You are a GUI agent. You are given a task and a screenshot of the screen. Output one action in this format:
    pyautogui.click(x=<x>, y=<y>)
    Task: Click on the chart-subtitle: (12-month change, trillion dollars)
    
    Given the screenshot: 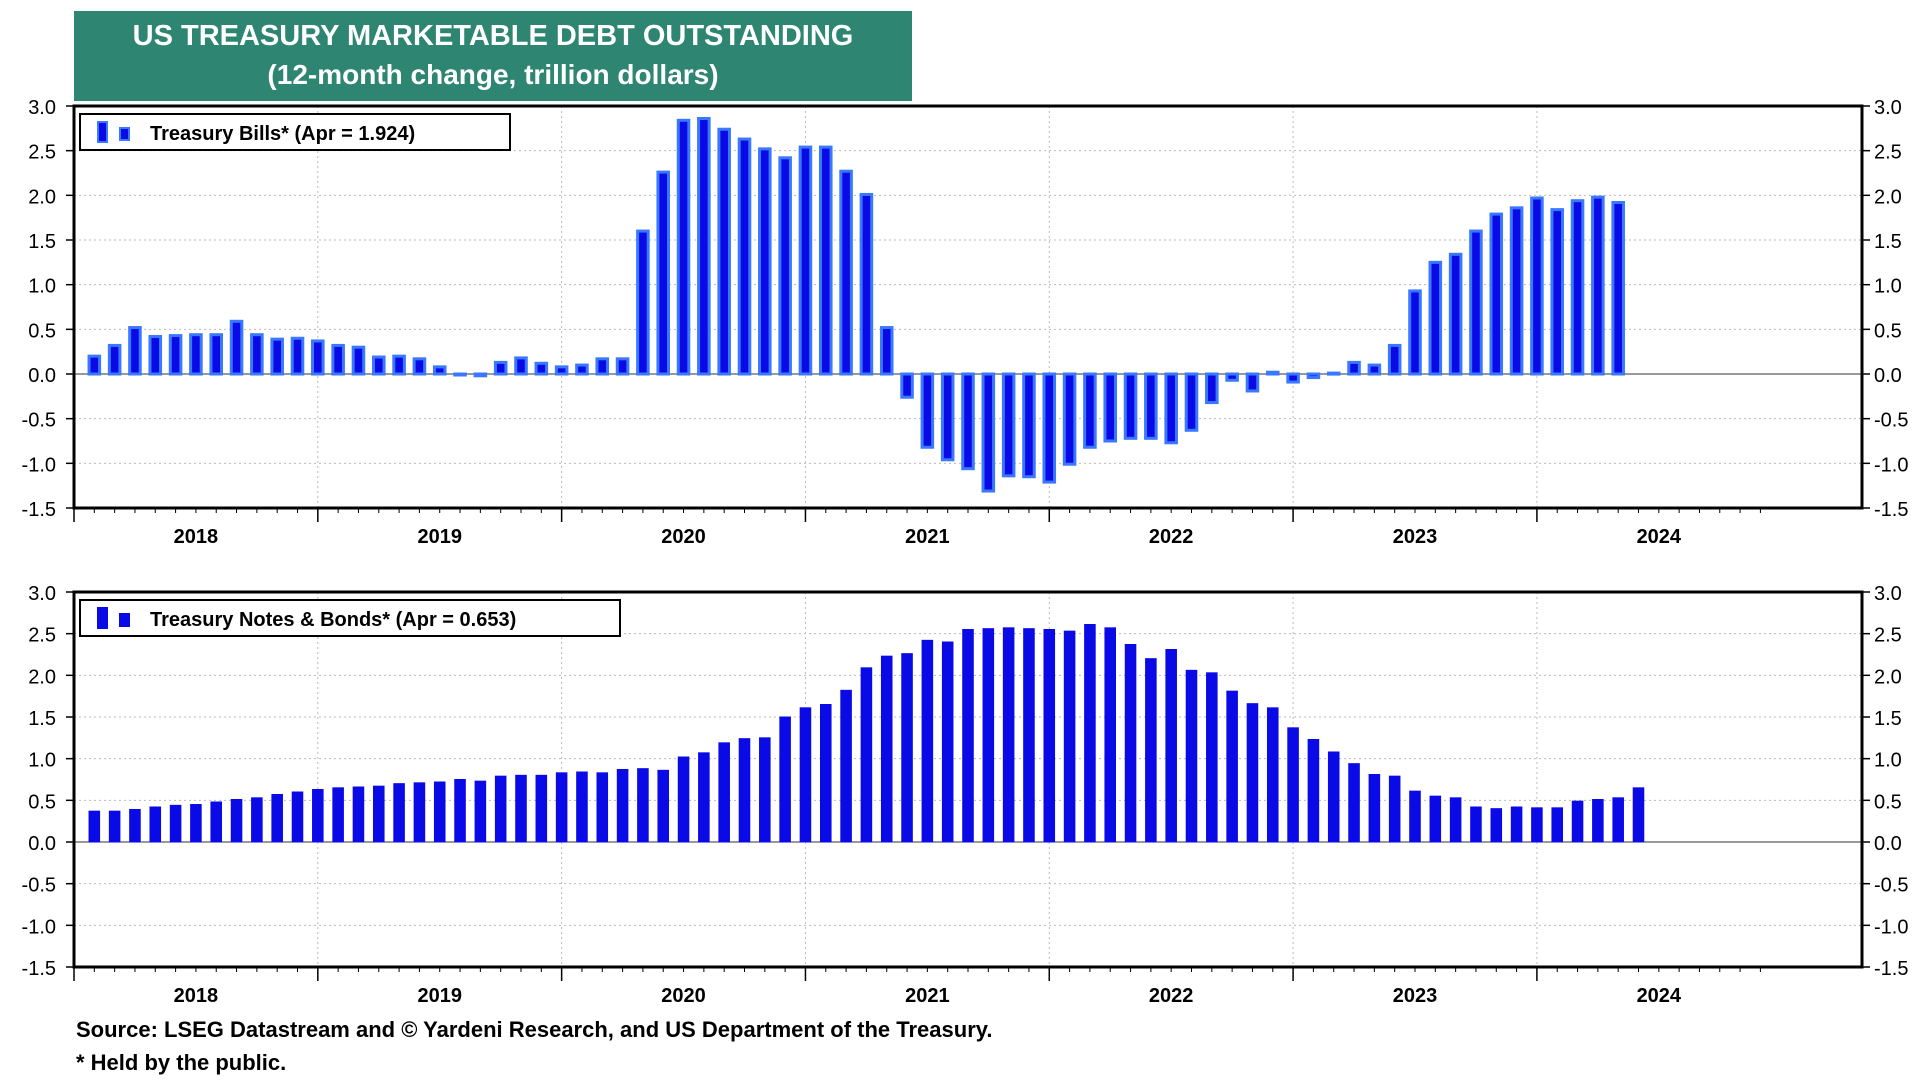 What is the action you would take?
    pyautogui.click(x=493, y=74)
    